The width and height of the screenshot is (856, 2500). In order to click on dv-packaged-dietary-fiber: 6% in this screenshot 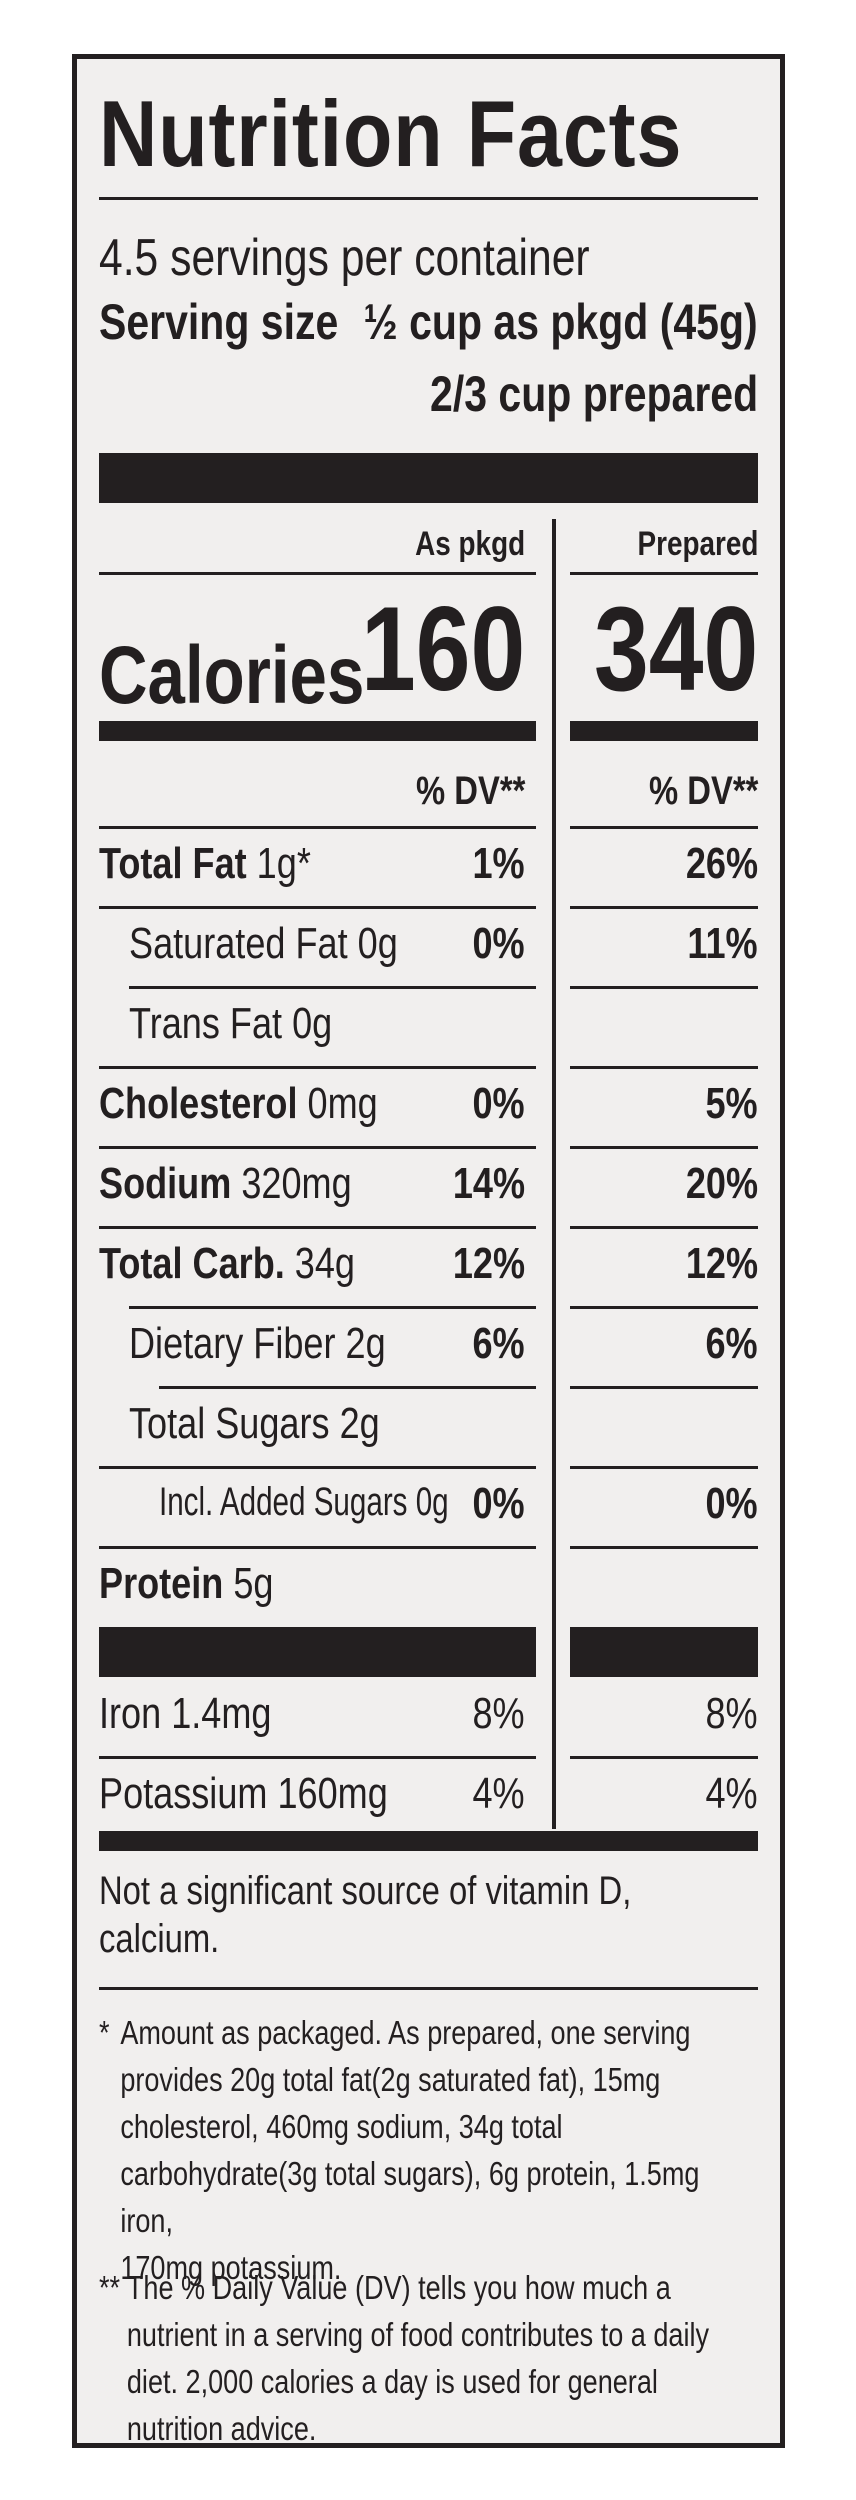, I will do `click(498, 1343)`.